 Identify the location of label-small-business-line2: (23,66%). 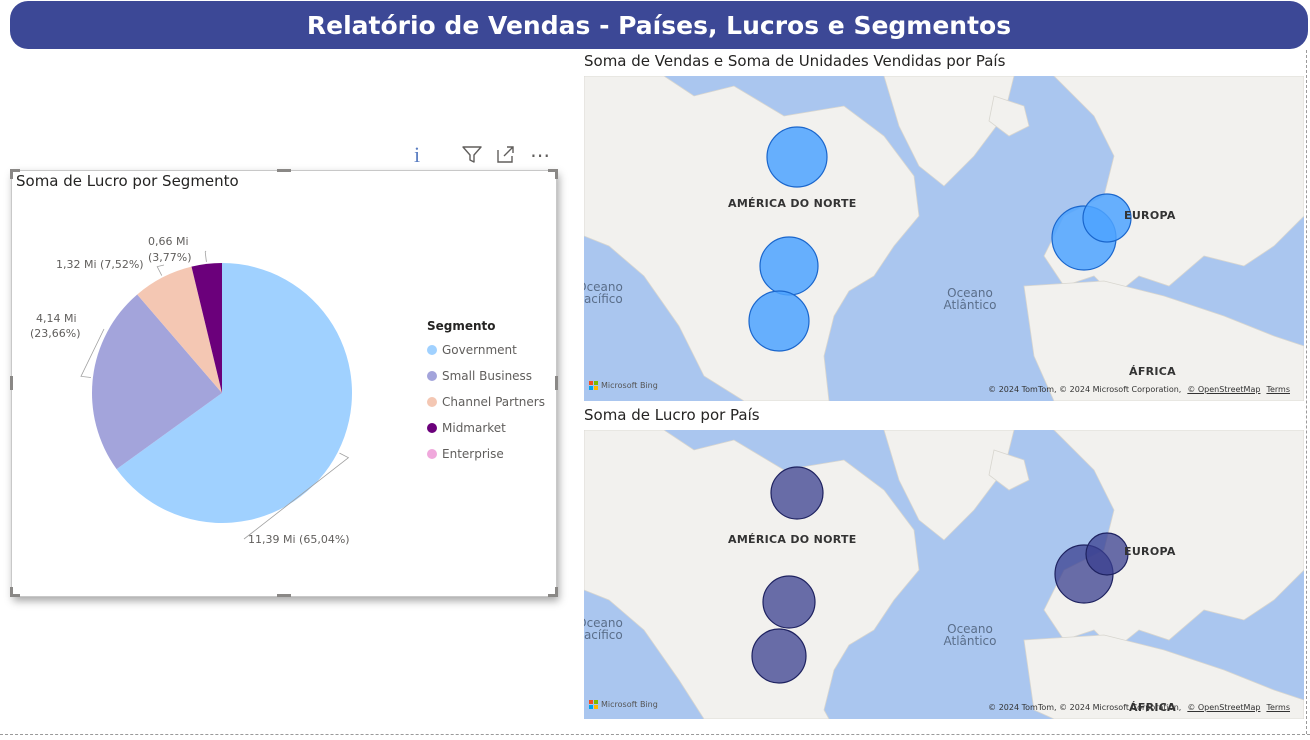
(55, 333).